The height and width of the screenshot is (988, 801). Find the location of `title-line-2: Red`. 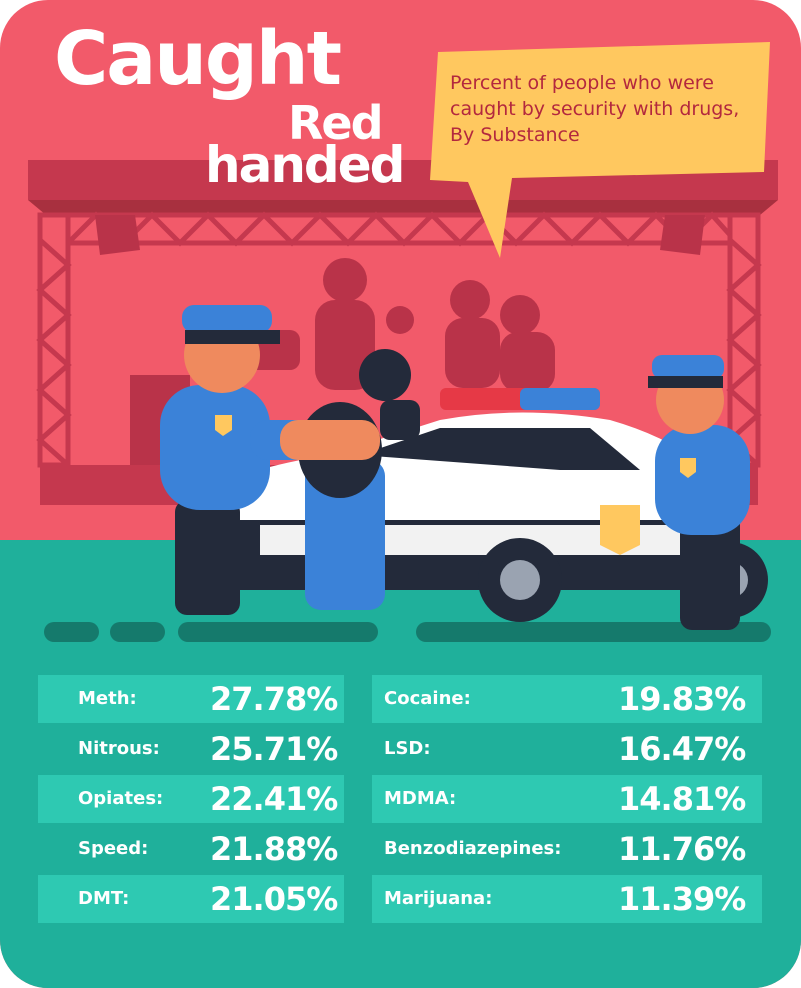

title-line-2: Red is located at coordinates (336, 123).